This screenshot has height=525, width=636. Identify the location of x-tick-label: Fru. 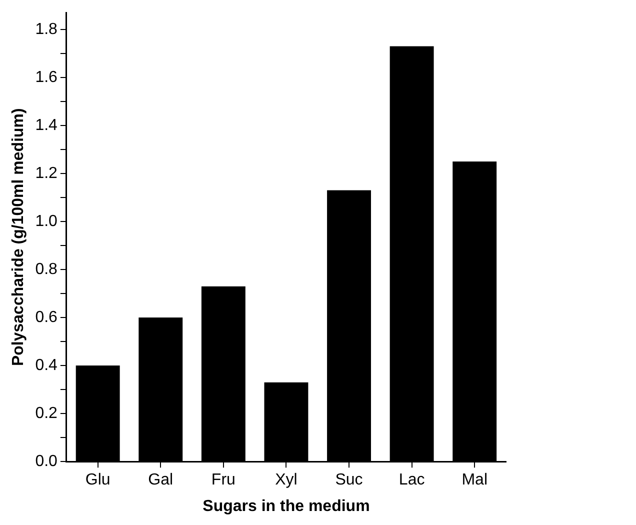
(223, 480).